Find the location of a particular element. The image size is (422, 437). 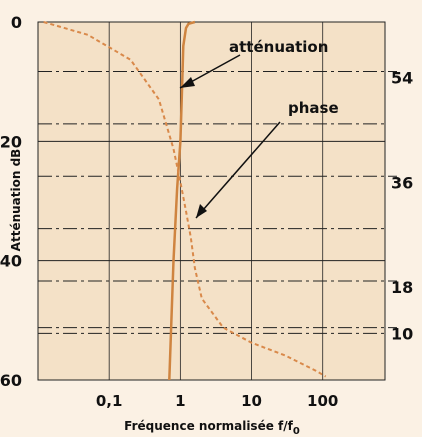

y-tick-label: 40 is located at coordinates (11, 261).